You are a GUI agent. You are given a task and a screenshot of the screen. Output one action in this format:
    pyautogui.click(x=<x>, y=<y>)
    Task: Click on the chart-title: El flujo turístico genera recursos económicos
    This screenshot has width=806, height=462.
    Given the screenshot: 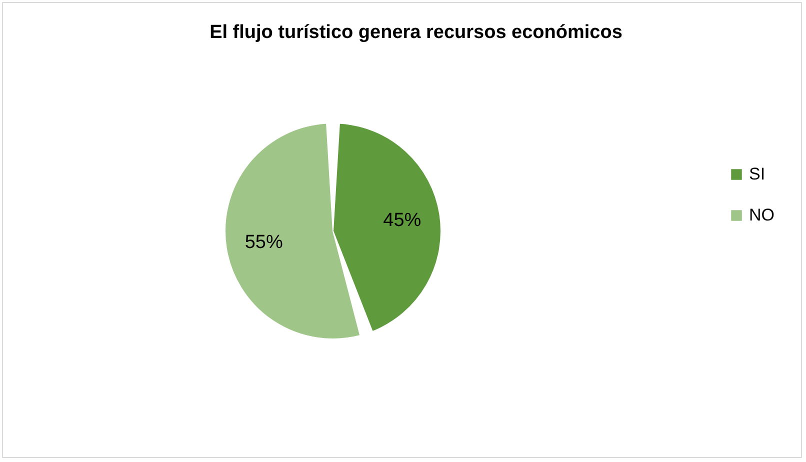 What is the action you would take?
    pyautogui.click(x=416, y=32)
    